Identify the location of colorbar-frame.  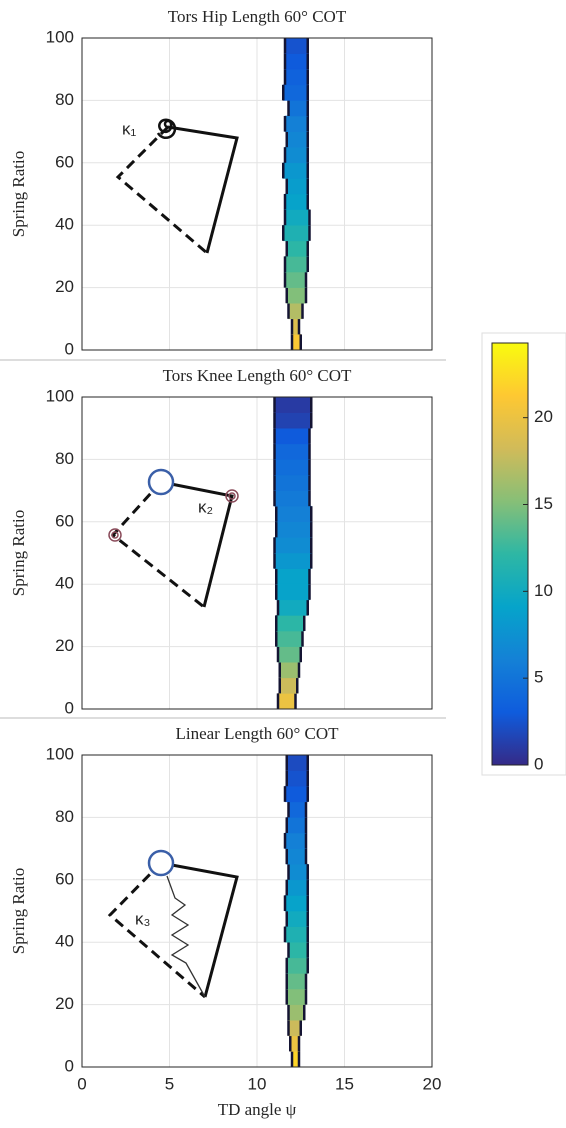
(523, 554).